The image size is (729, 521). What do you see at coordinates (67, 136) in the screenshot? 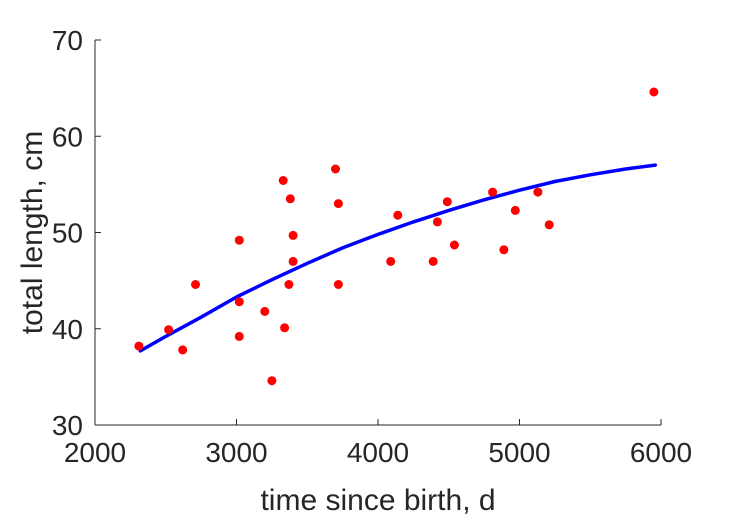
I see `y-tick-label: 60` at bounding box center [67, 136].